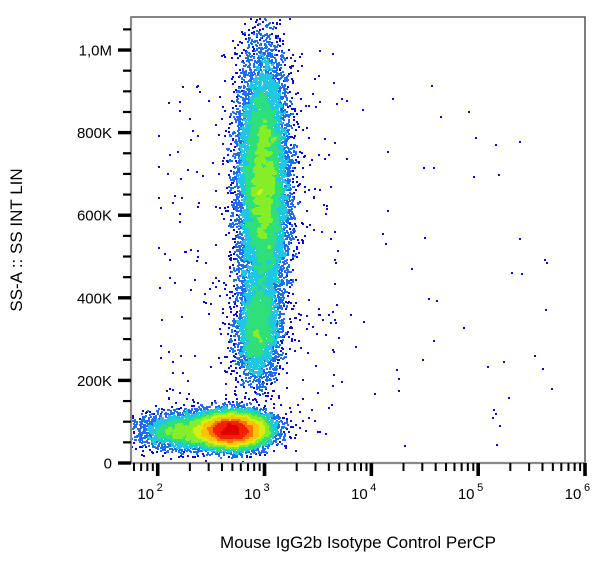 The width and height of the screenshot is (600, 570). I want to click on y-tick-label: 400K, so click(94, 298).